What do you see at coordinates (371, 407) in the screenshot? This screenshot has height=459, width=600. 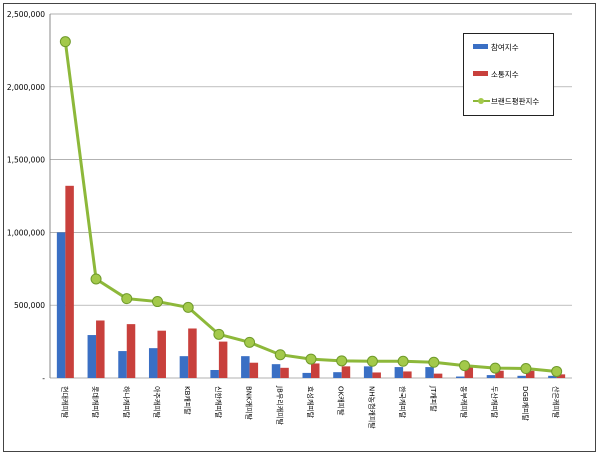 I see `x-tick-label: NH농협캐피탈` at bounding box center [371, 407].